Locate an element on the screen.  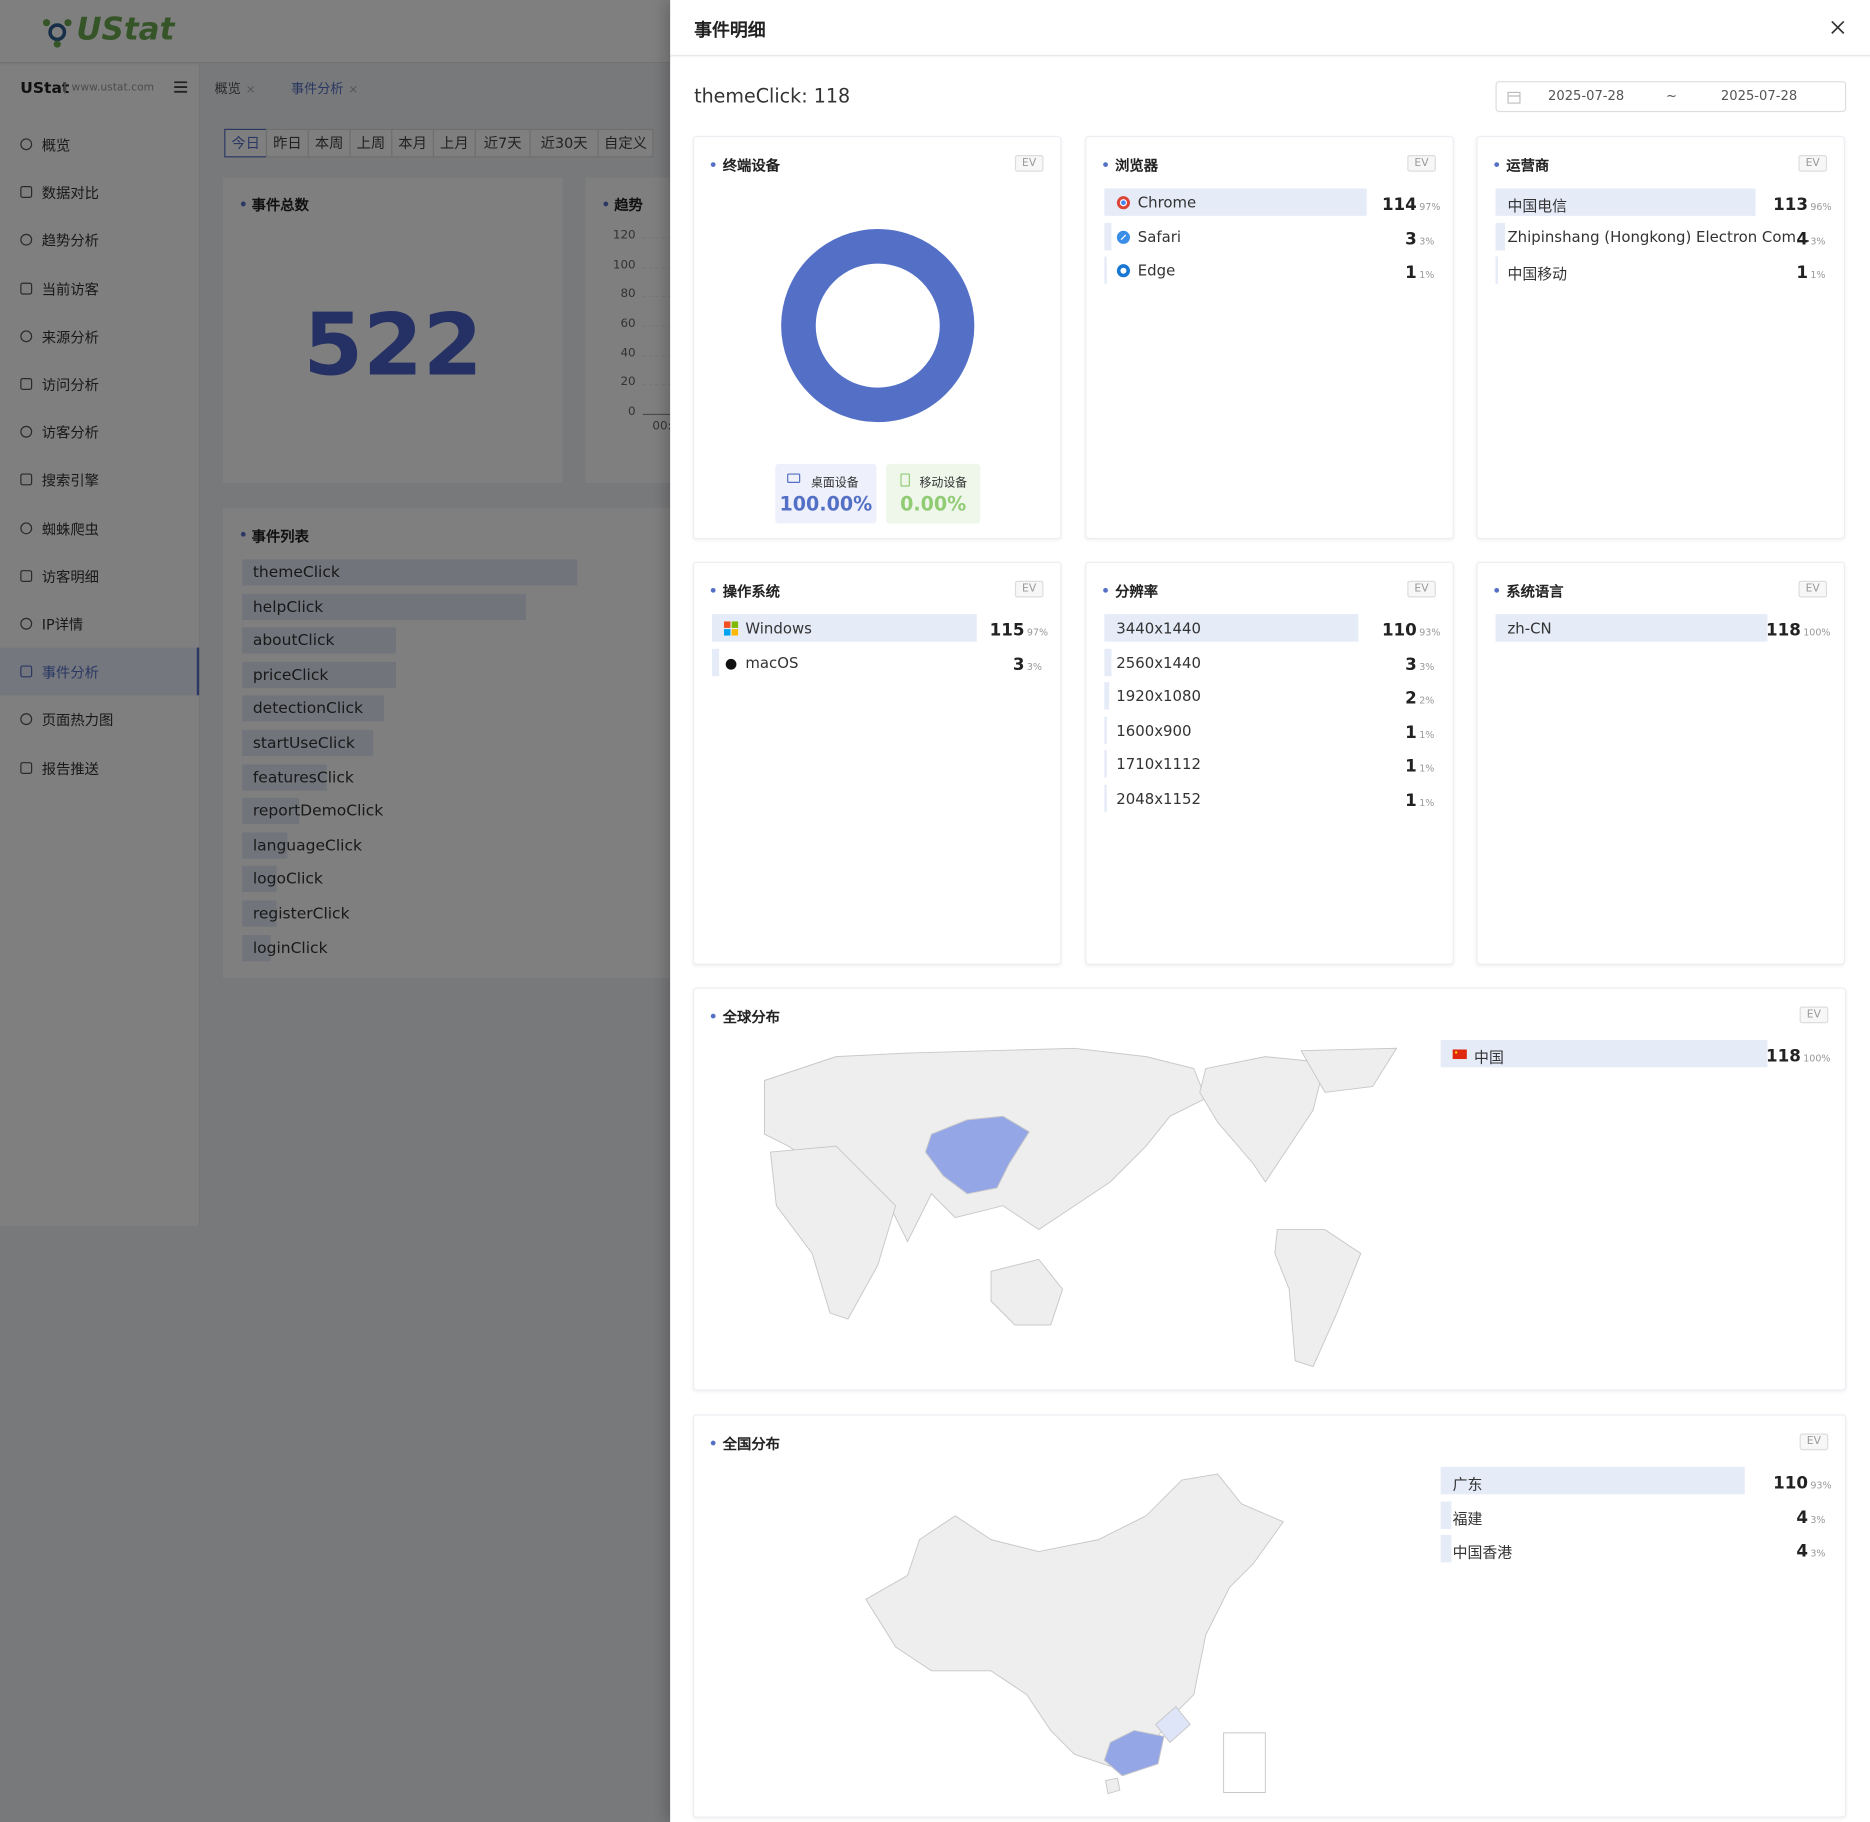
item-name: 1600x900 is located at coordinates (1154, 729).